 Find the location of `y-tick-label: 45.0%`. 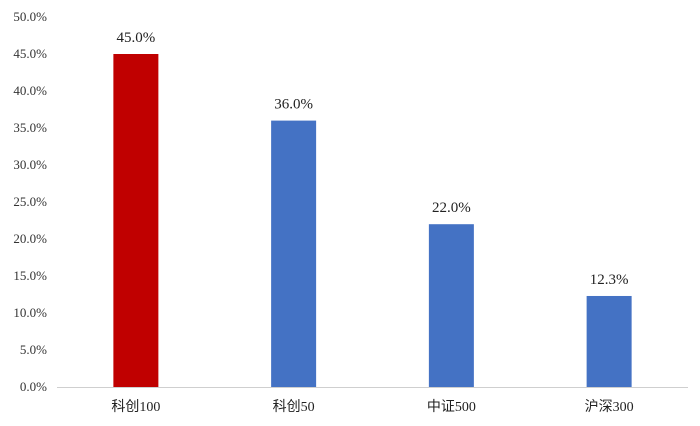

y-tick-label: 45.0% is located at coordinates (30, 53).